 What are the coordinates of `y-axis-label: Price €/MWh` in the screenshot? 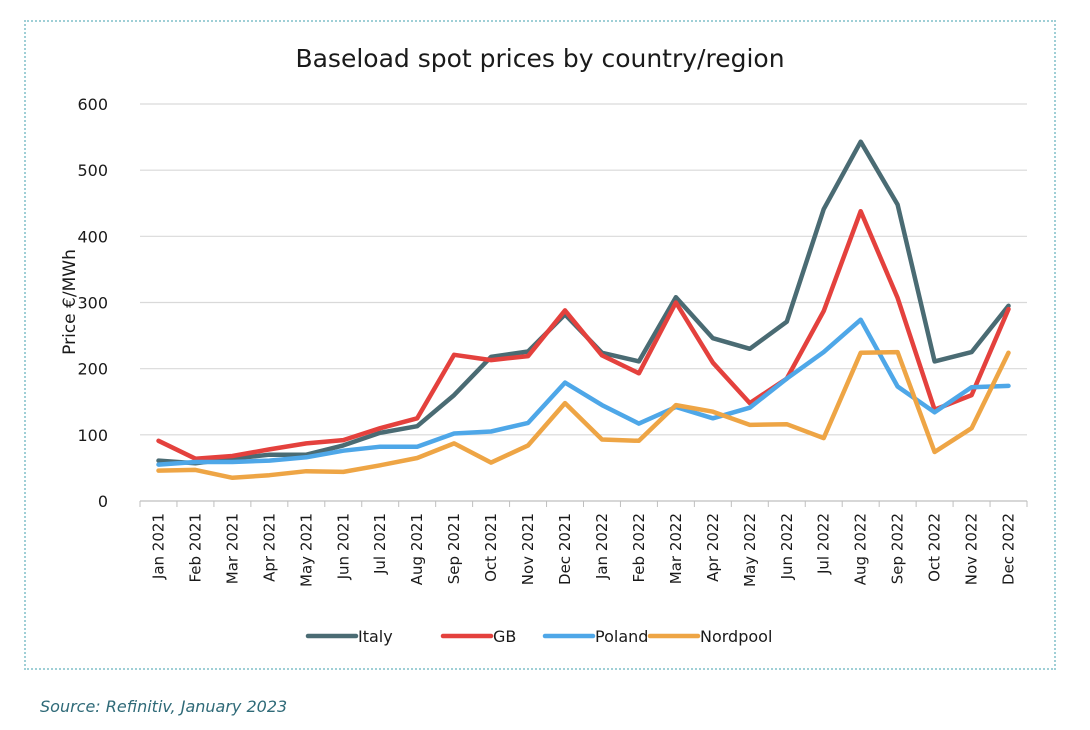 It's located at (70, 302).